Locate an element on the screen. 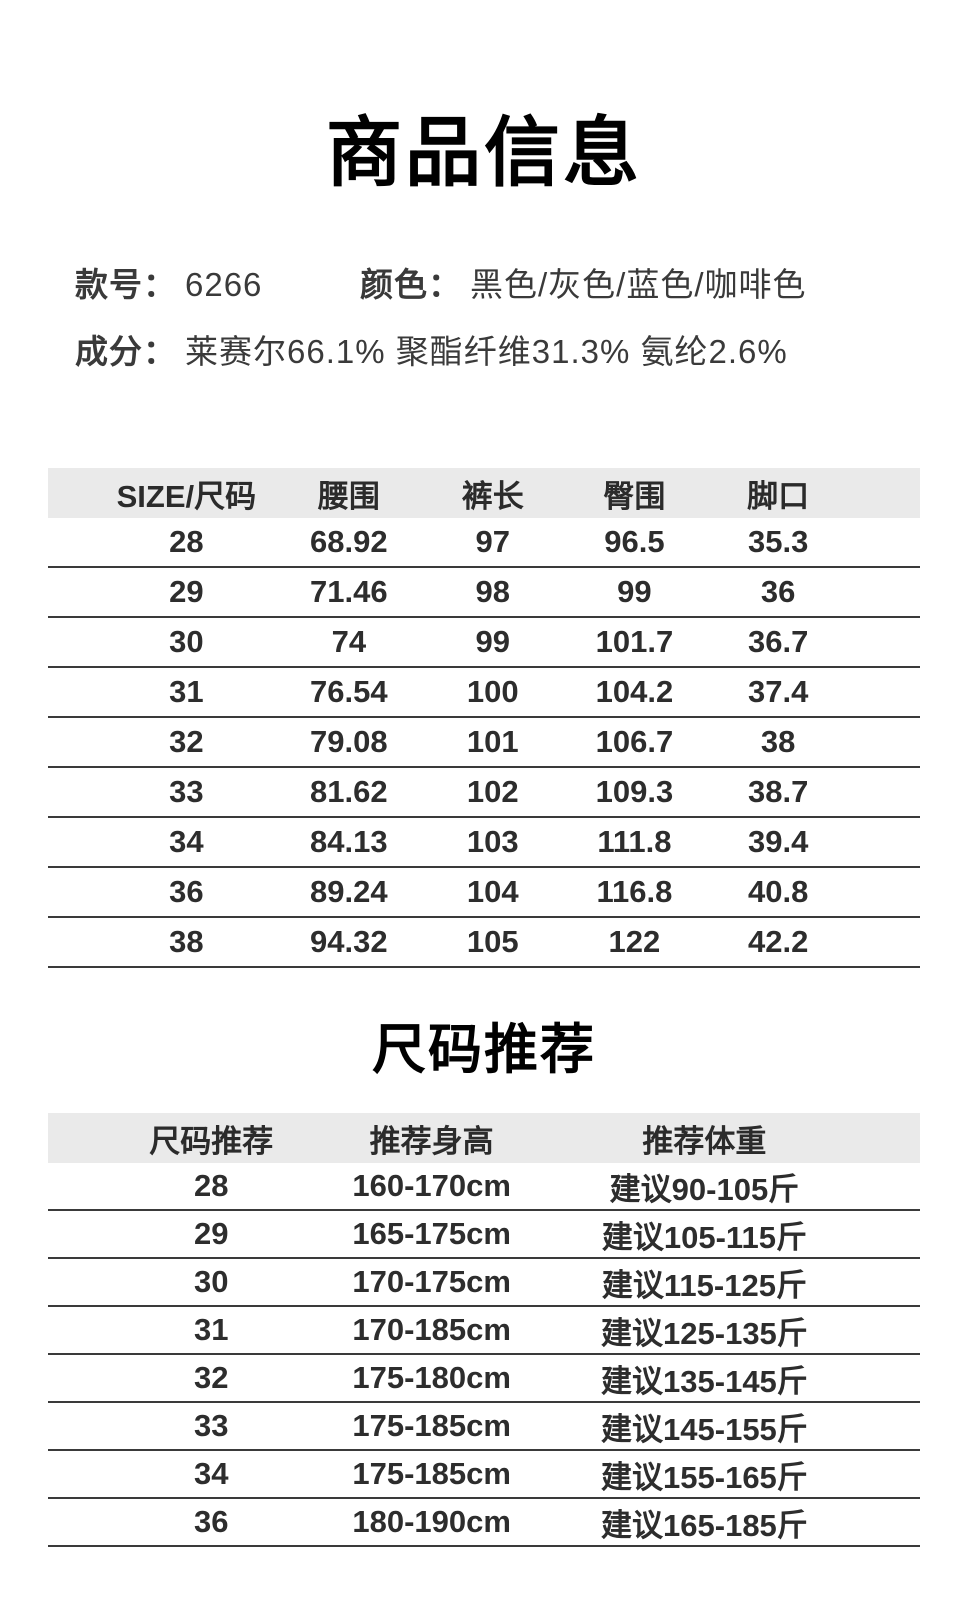 The height and width of the screenshot is (1604, 968). table-cell: 38 is located at coordinates (161, 942).